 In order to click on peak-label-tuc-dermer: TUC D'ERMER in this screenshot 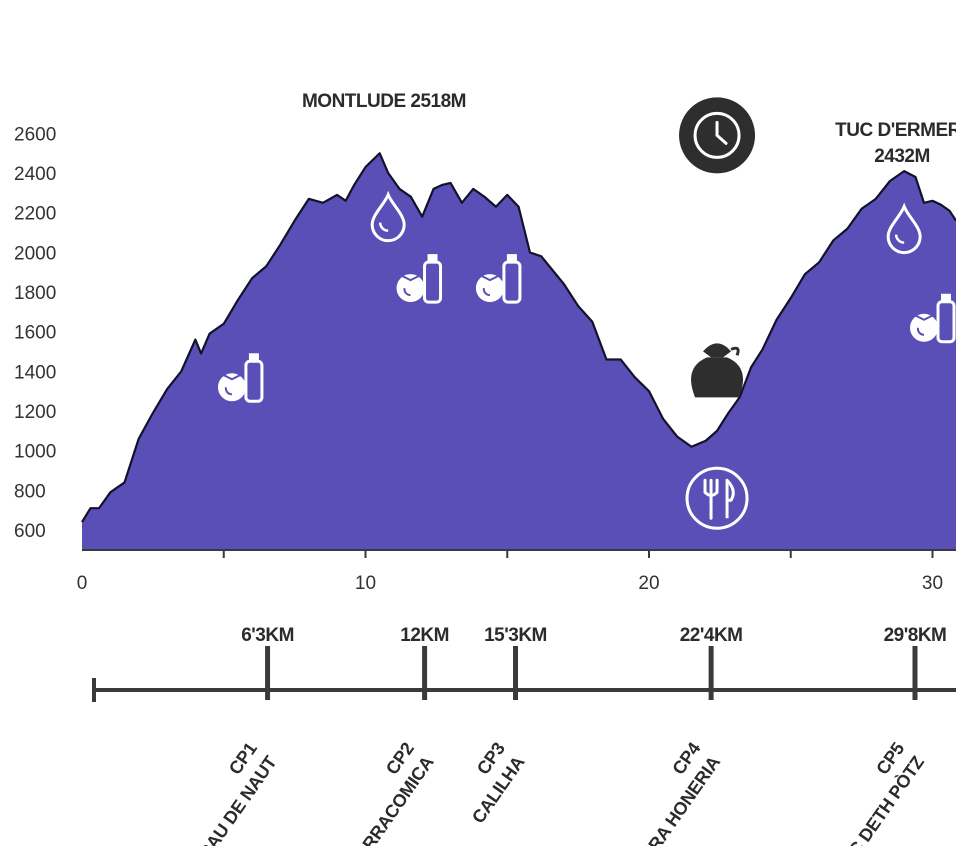, I will do `click(895, 130)`.